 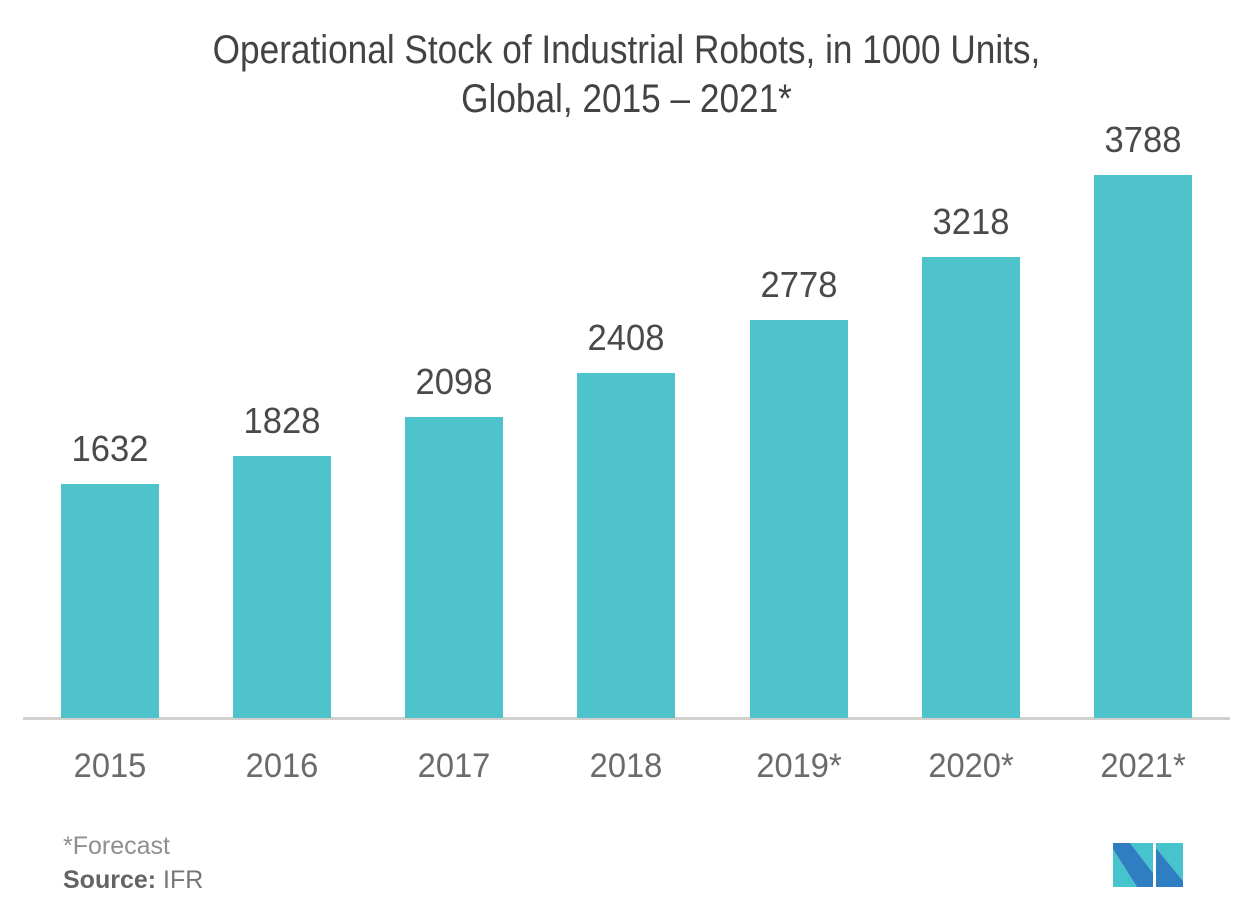 I want to click on x-axis-label: 2017, so click(x=454, y=766).